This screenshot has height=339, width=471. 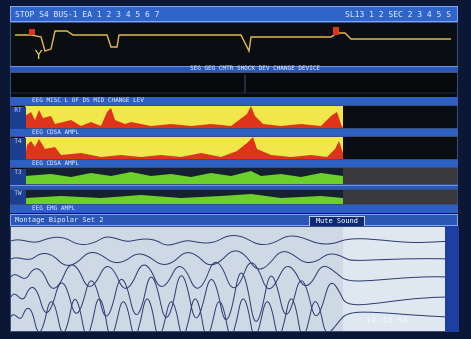 What do you see at coordinates (452, 279) in the screenshot?
I see `eeg-scroll-panel` at bounding box center [452, 279].